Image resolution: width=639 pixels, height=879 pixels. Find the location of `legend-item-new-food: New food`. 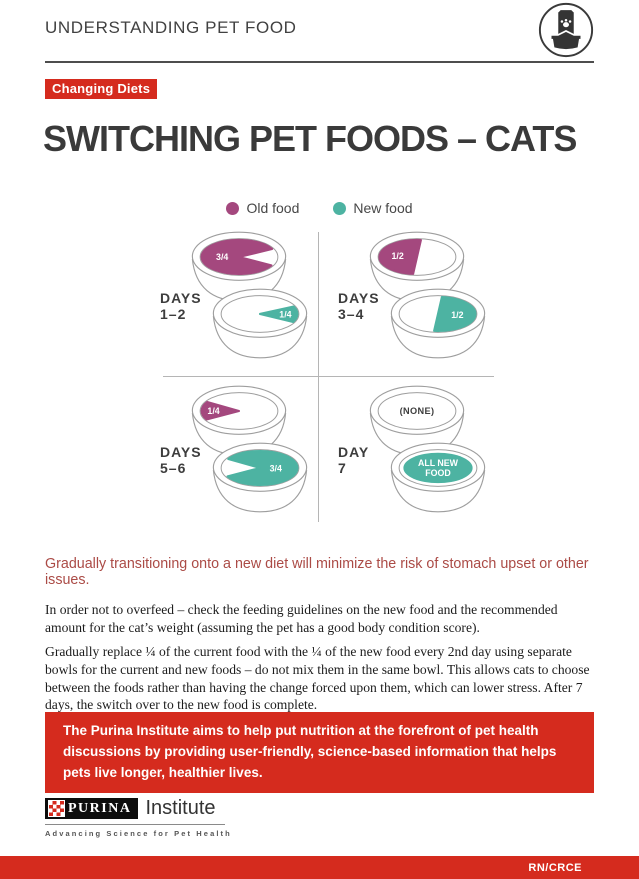

legend-item-new-food: New food is located at coordinates (373, 208).